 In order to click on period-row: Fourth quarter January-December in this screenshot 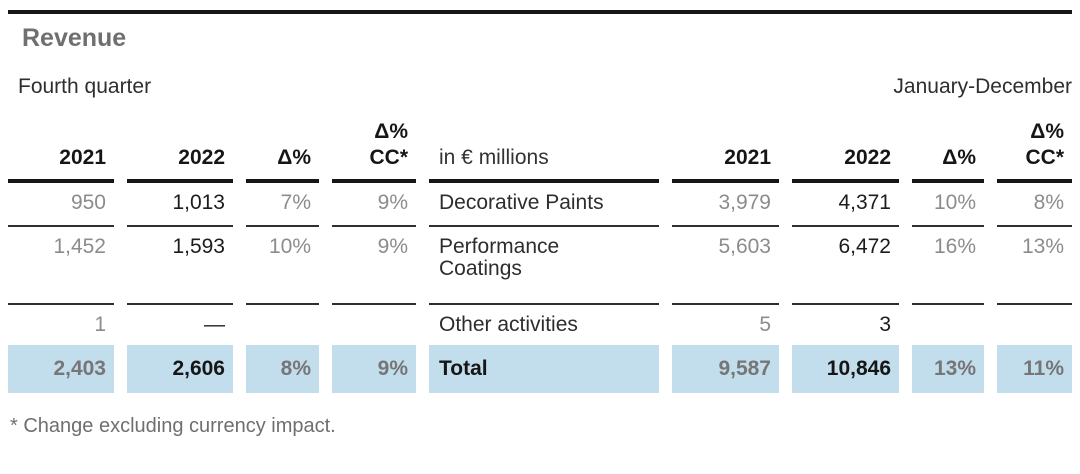, I will do `click(540, 87)`.